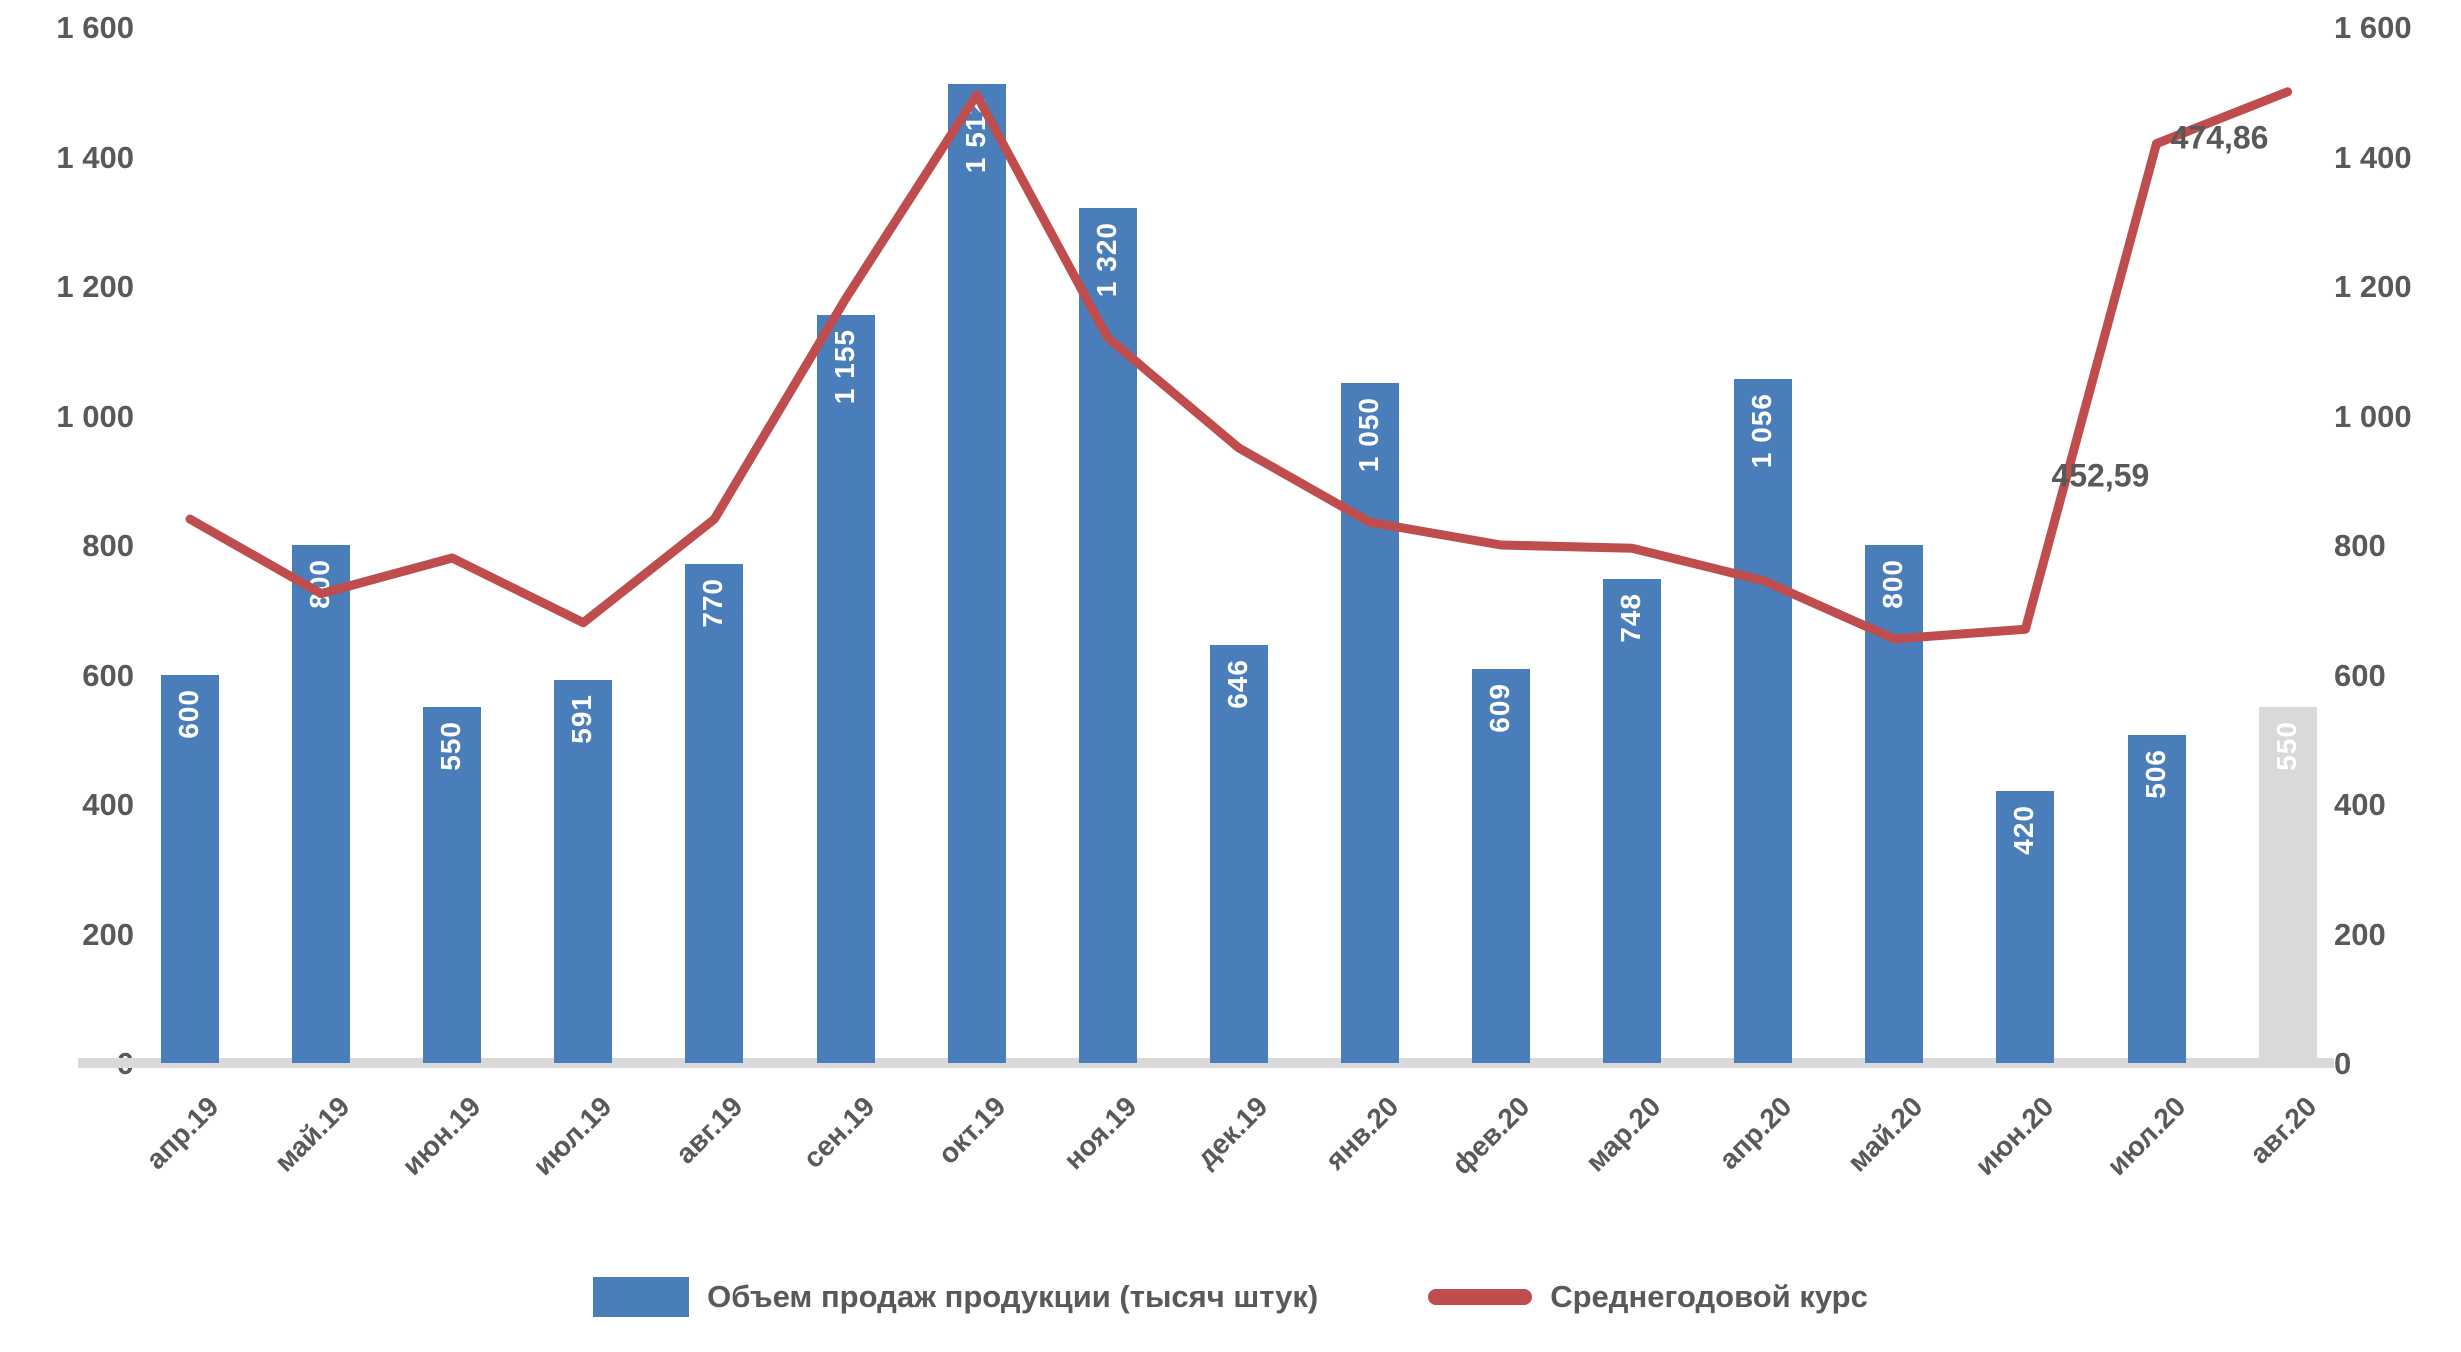  What do you see at coordinates (2360, 804) in the screenshot?
I see `y-tick-right-6: 400` at bounding box center [2360, 804].